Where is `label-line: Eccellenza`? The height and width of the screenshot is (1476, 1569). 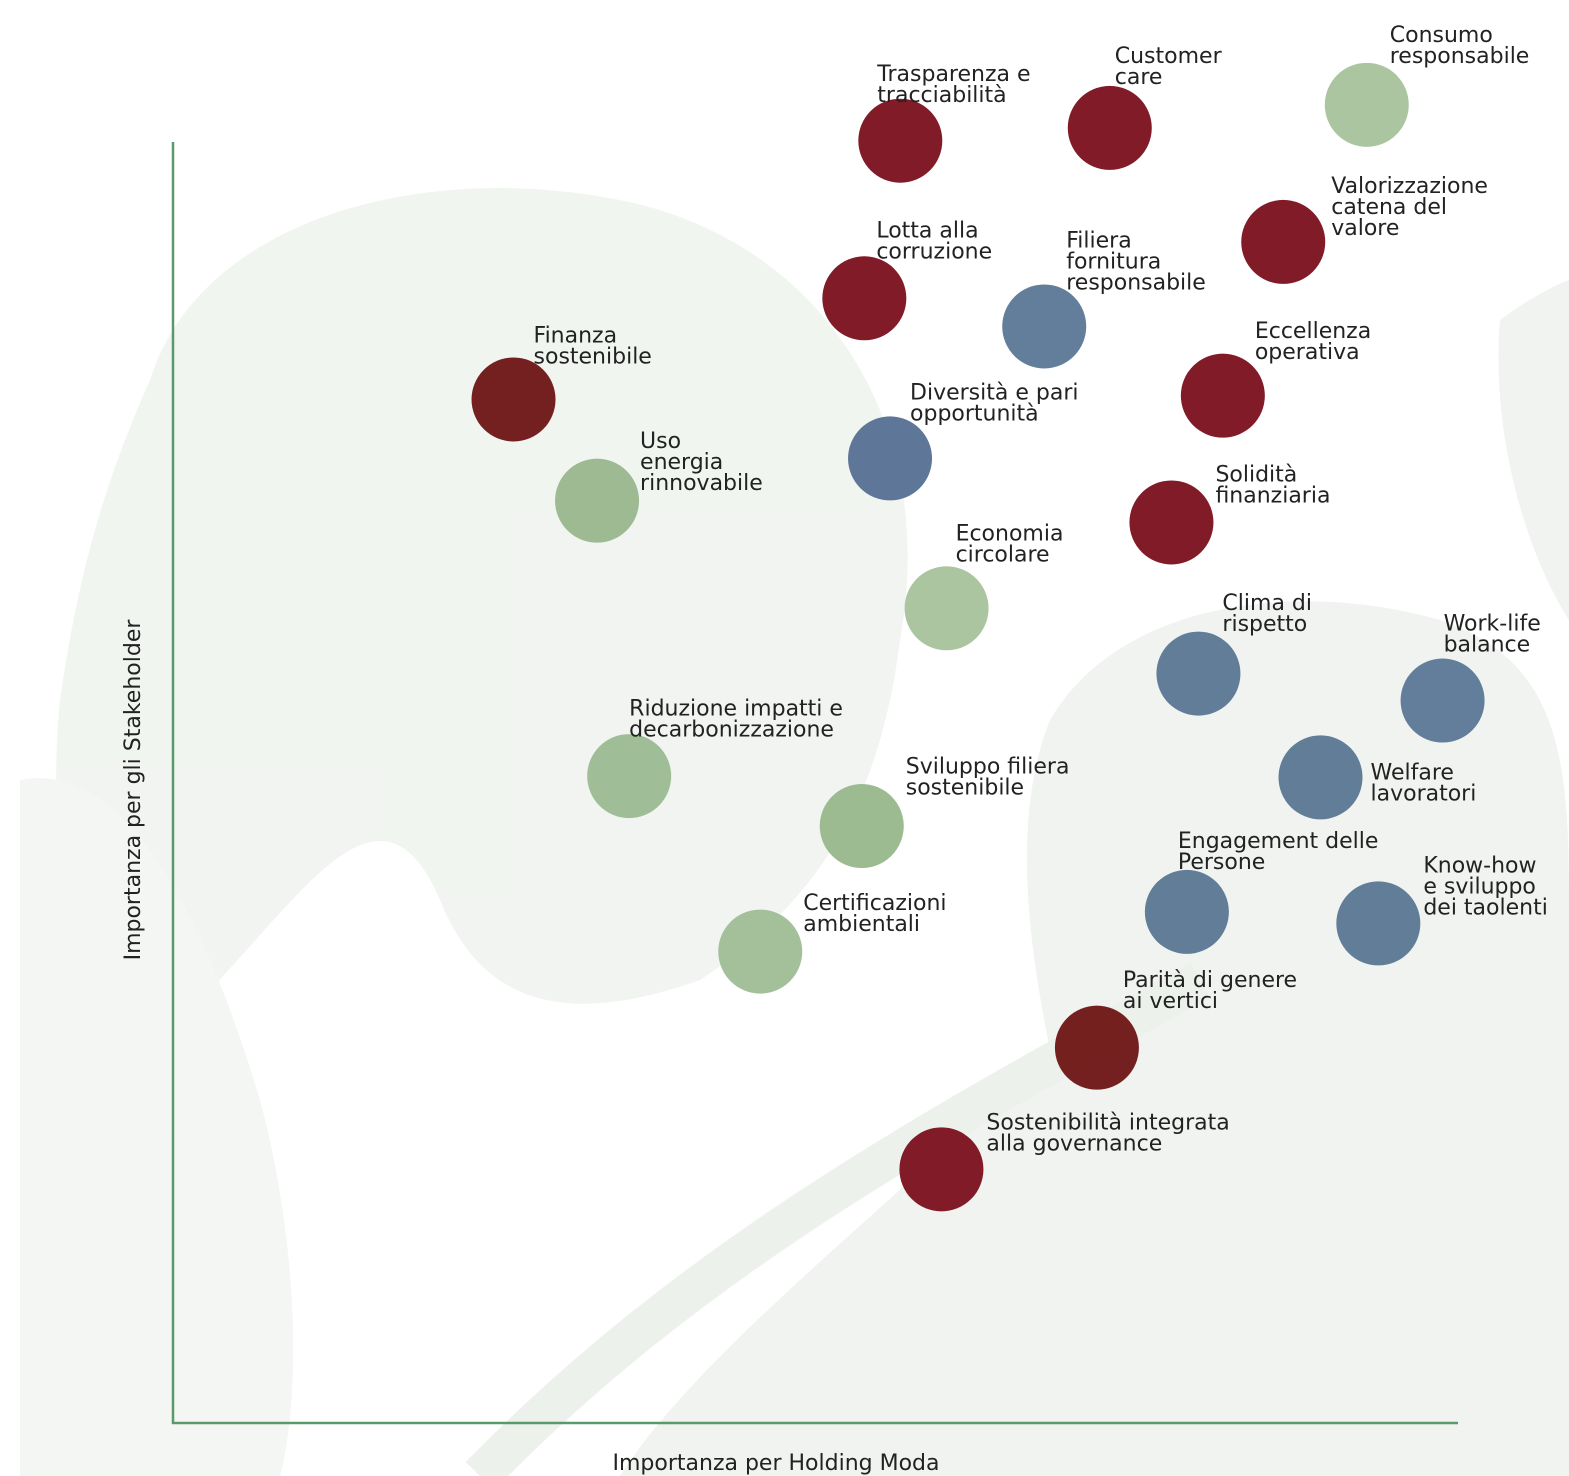
label-line: Eccellenza is located at coordinates (1313, 331).